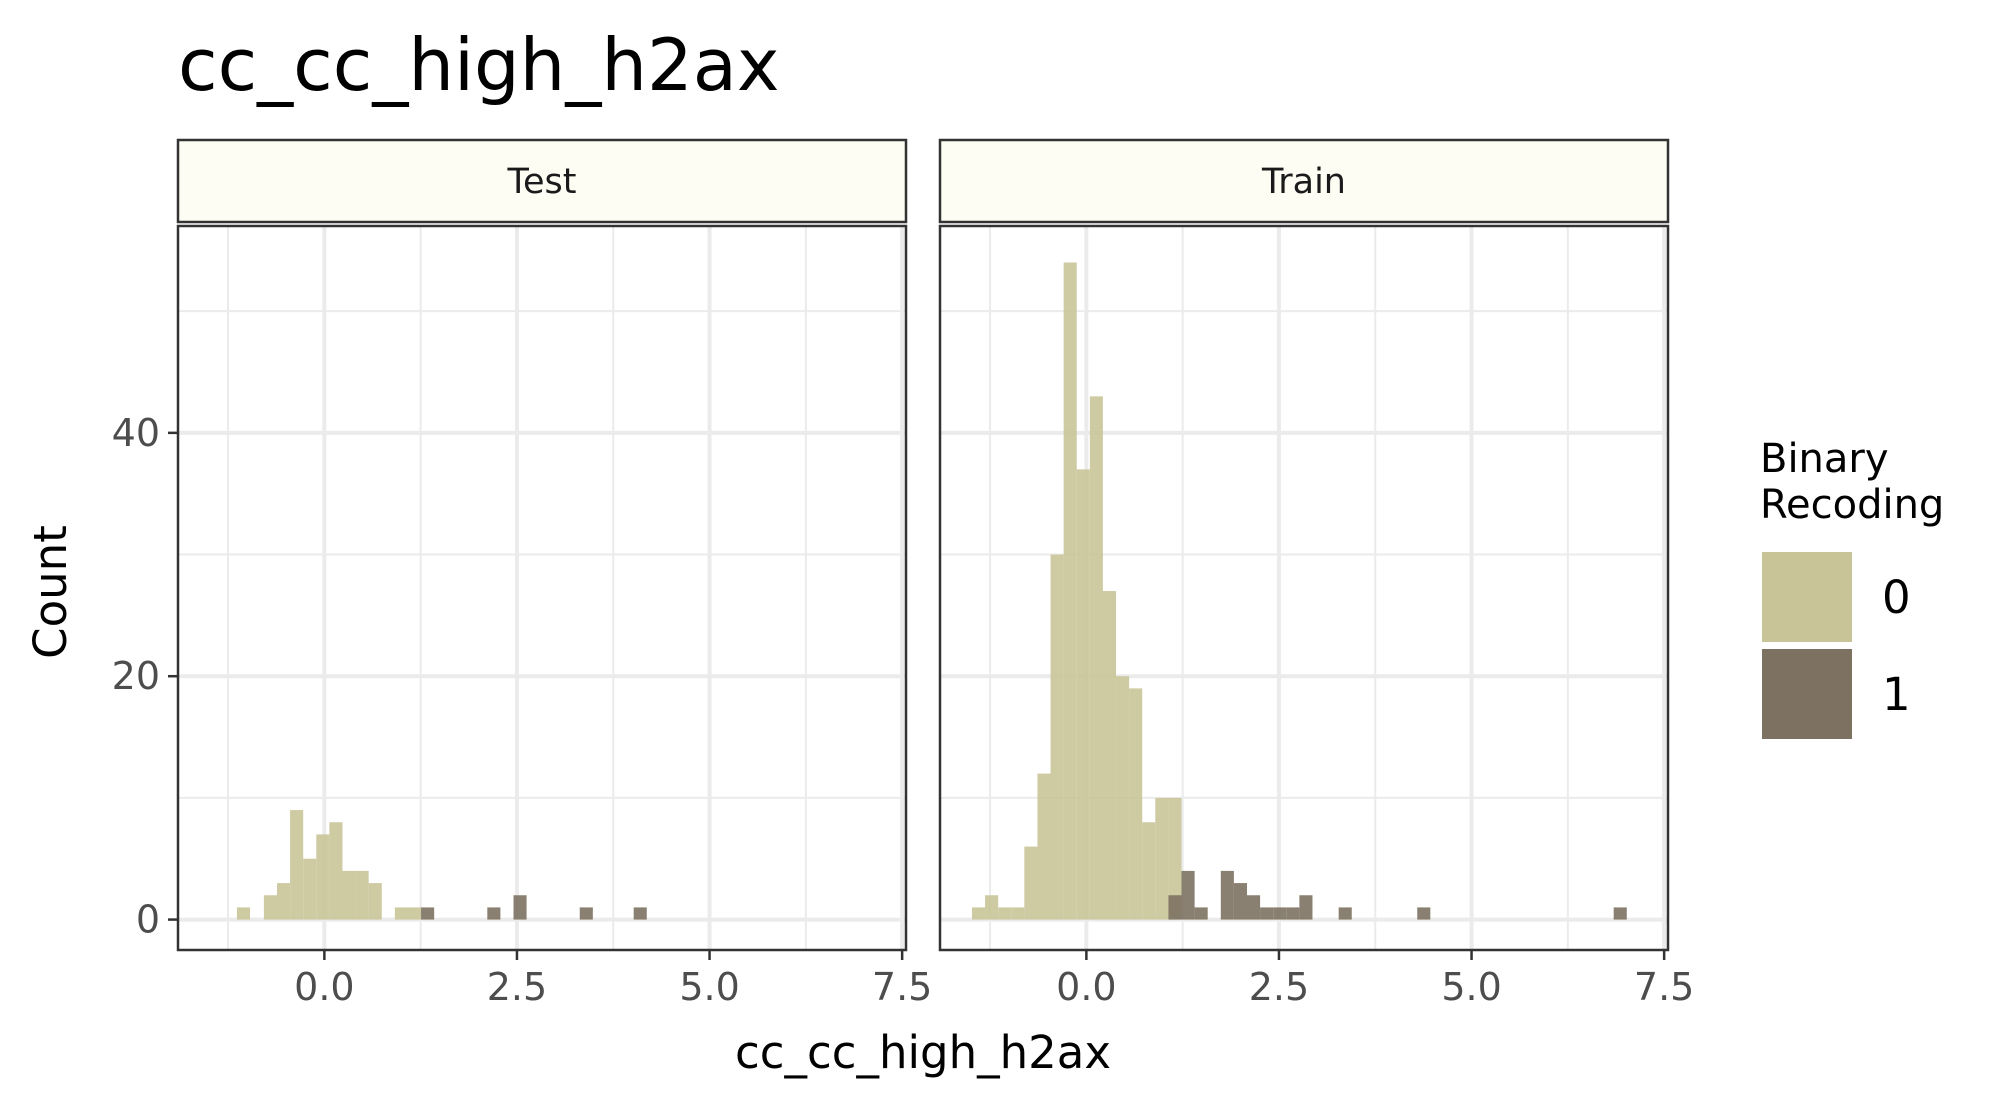  I want to click on legend-label-1: 1, so click(1896, 694).